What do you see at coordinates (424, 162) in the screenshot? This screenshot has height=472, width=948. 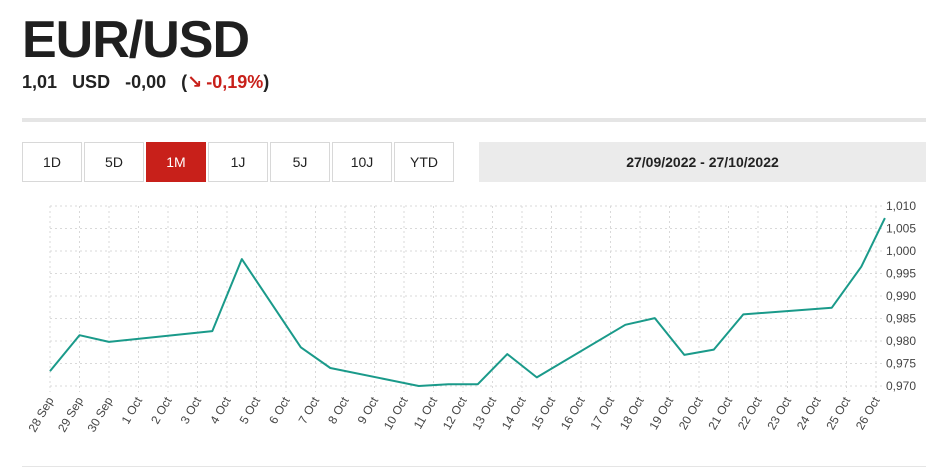 I see `tab-ytd: YTD` at bounding box center [424, 162].